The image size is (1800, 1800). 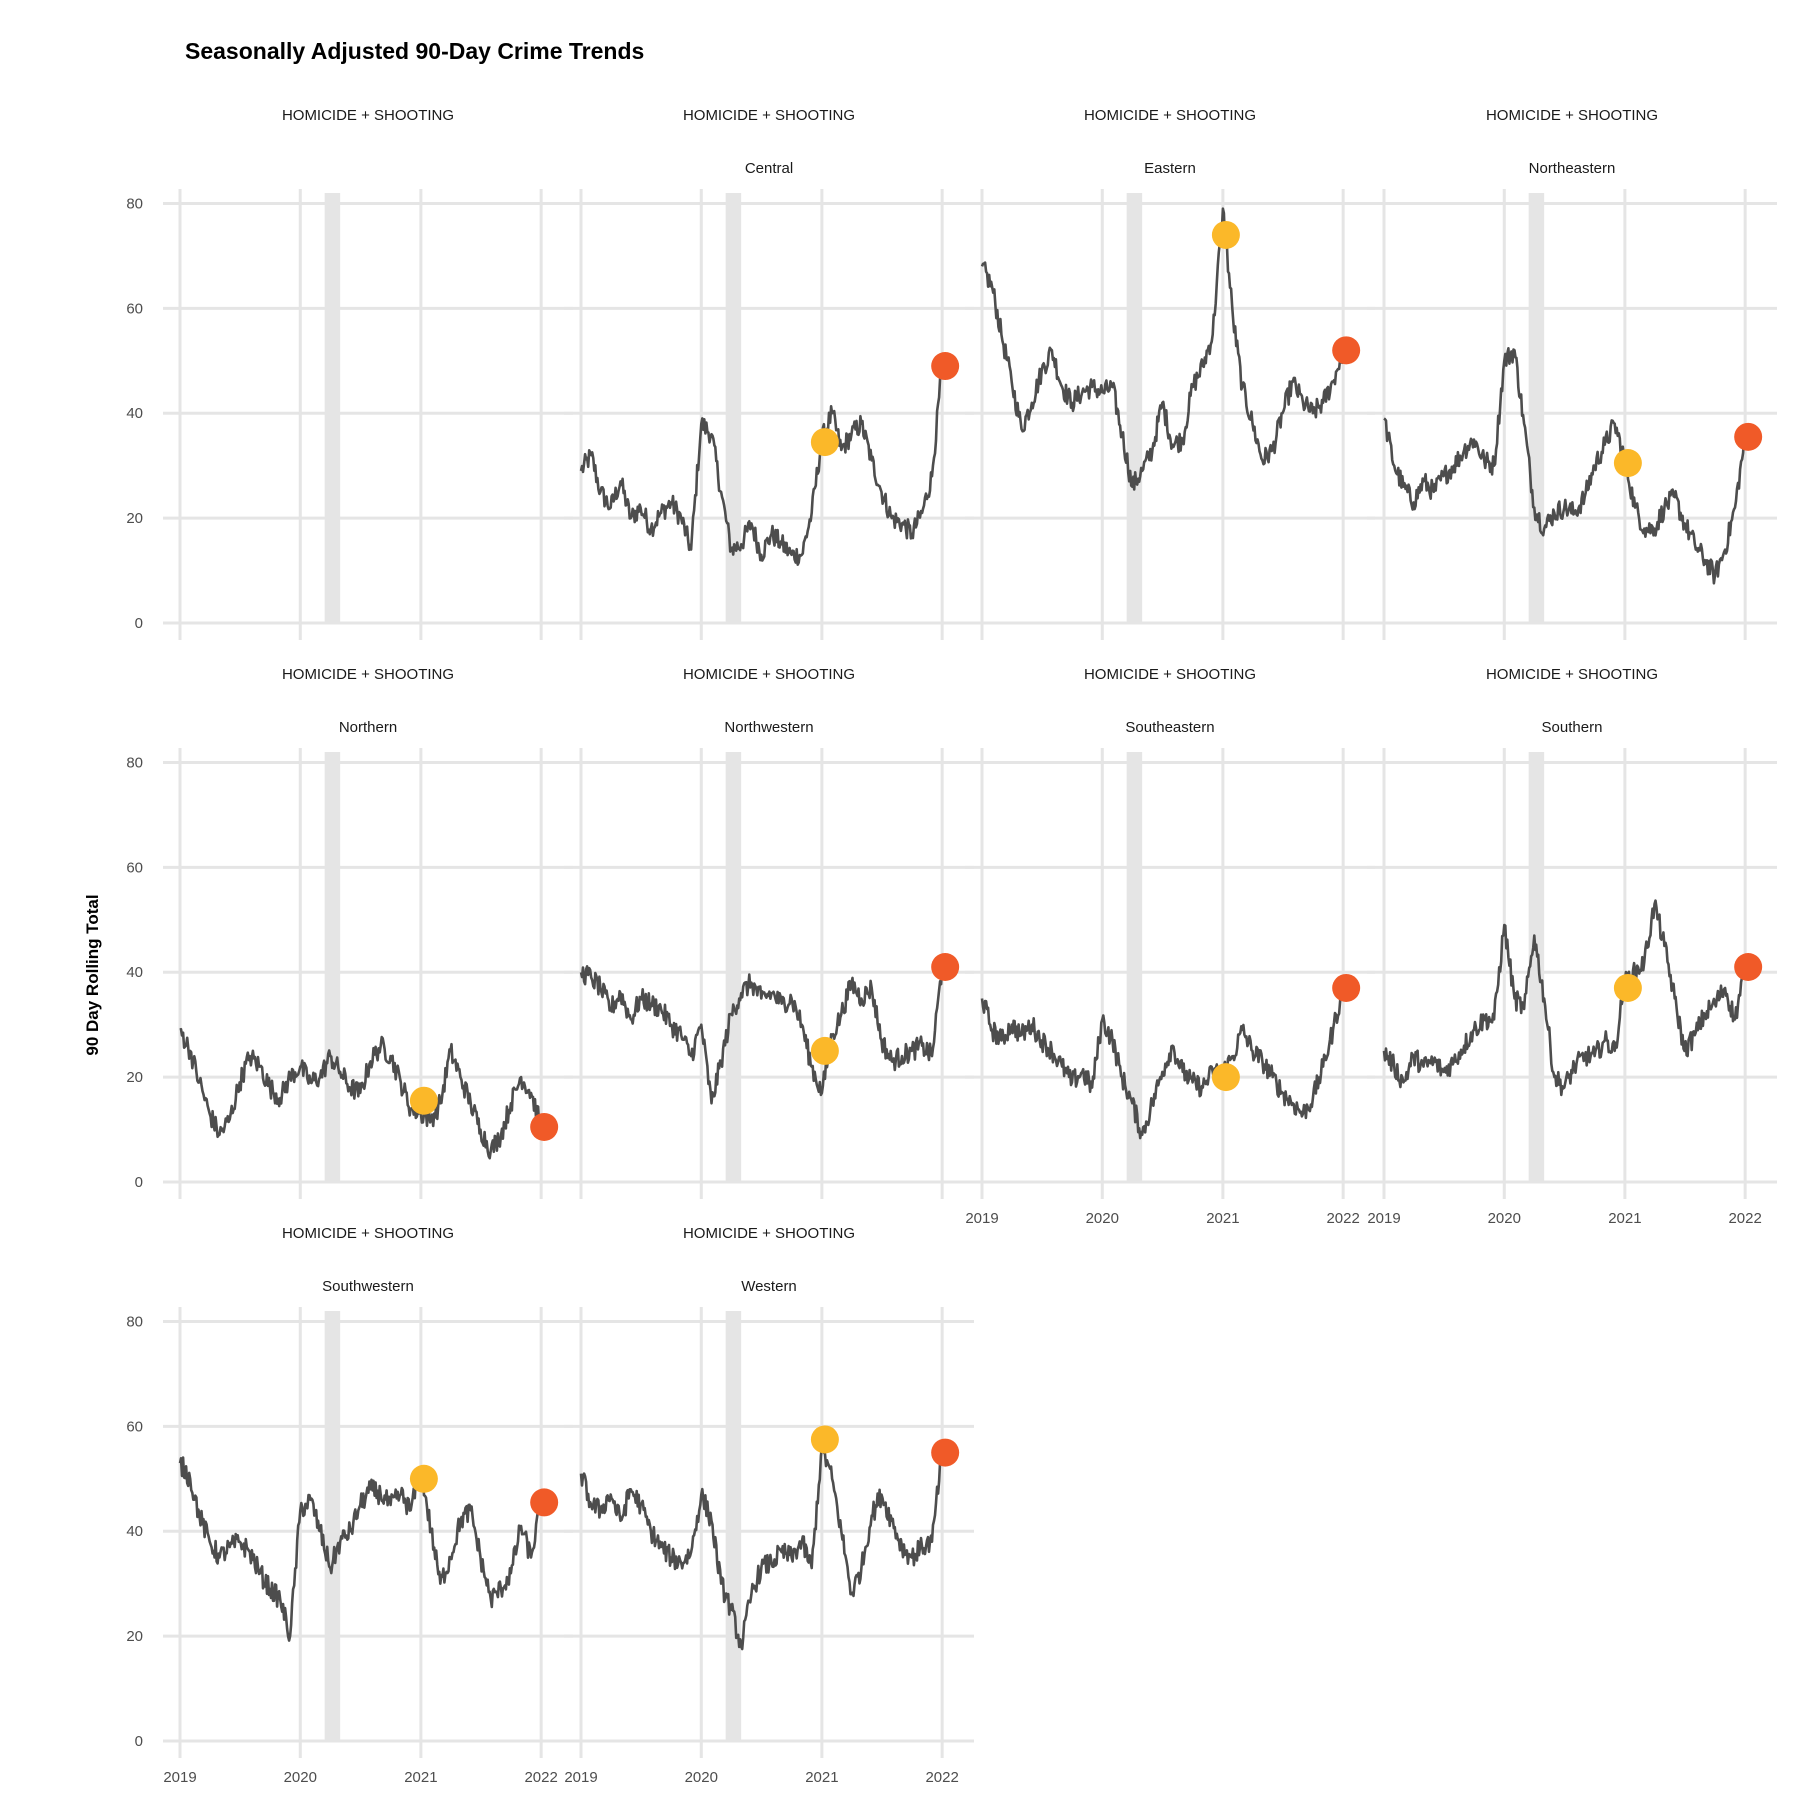 I want to click on y-axis-label: 90 Day Rolling Total, so click(x=92, y=974).